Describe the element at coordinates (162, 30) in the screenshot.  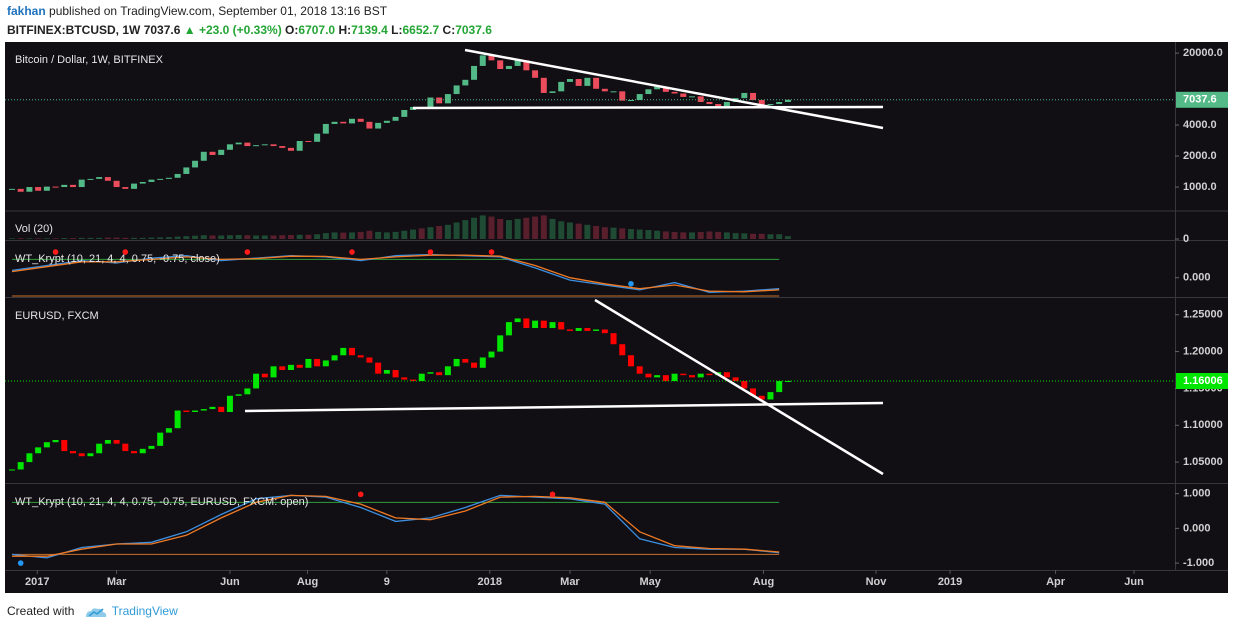
I see `last: 7037.6` at that location.